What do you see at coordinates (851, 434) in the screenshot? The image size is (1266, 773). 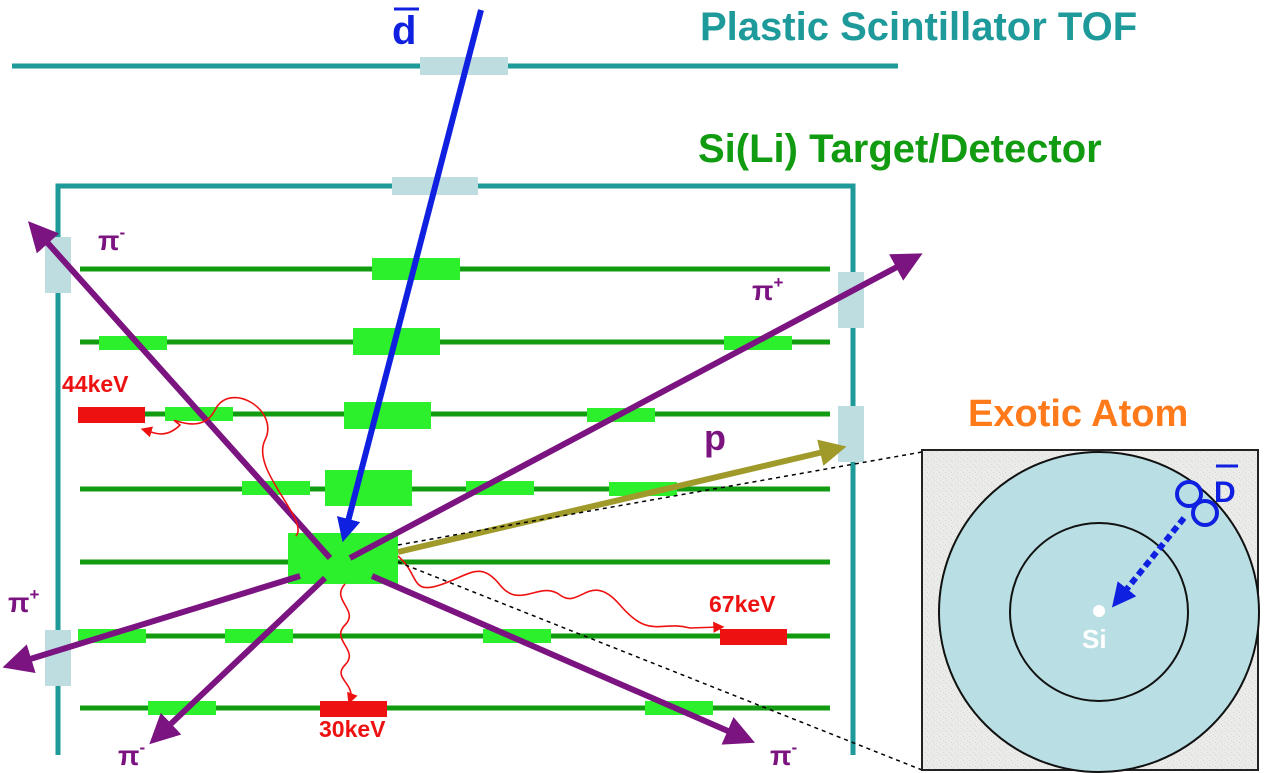 I see `frame-right-hit-lower` at bounding box center [851, 434].